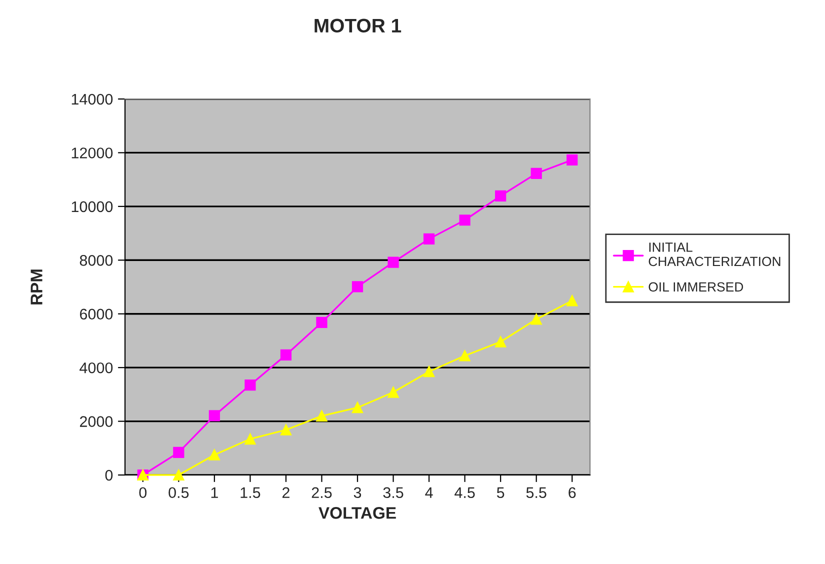  I want to click on legend-label: OIL IMMERSED, so click(696, 287).